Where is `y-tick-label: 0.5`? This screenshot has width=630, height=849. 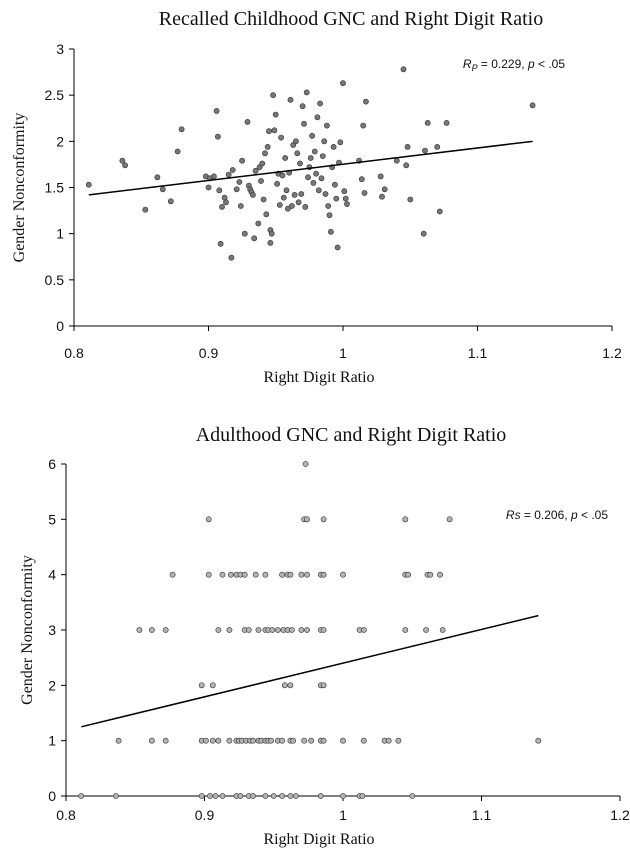
y-tick-label: 0.5 is located at coordinates (55, 280).